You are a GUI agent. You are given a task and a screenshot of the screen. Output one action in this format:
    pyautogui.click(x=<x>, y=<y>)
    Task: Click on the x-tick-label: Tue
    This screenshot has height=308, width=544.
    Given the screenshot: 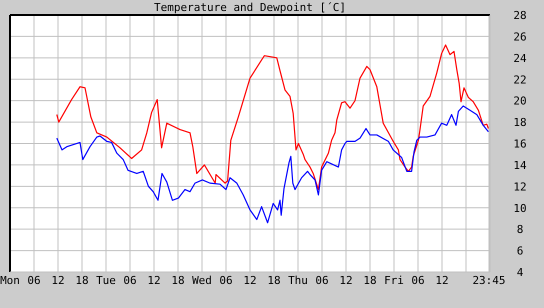 What is the action you would take?
    pyautogui.click(x=106, y=280)
    